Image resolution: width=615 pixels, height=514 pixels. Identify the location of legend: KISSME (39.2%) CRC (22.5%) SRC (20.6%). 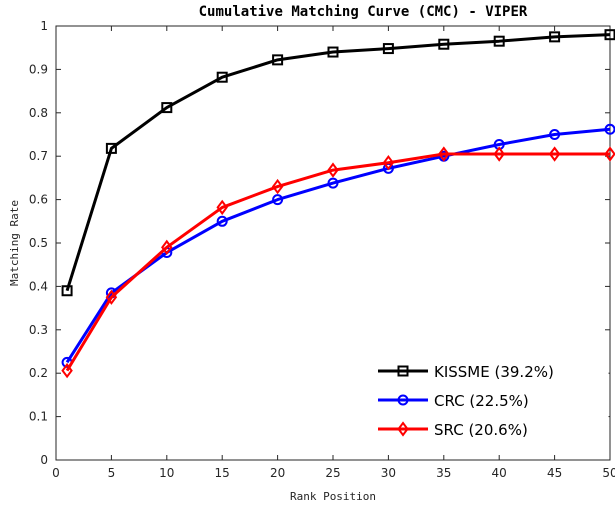
(490, 402).